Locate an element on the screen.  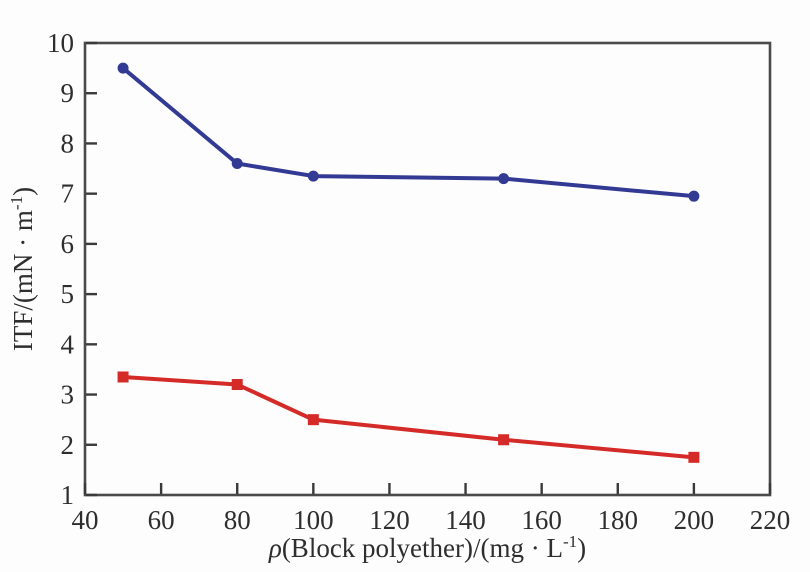
x-axis-title: ρ(Block polyether)/(mg · L-1) is located at coordinates (427, 547).